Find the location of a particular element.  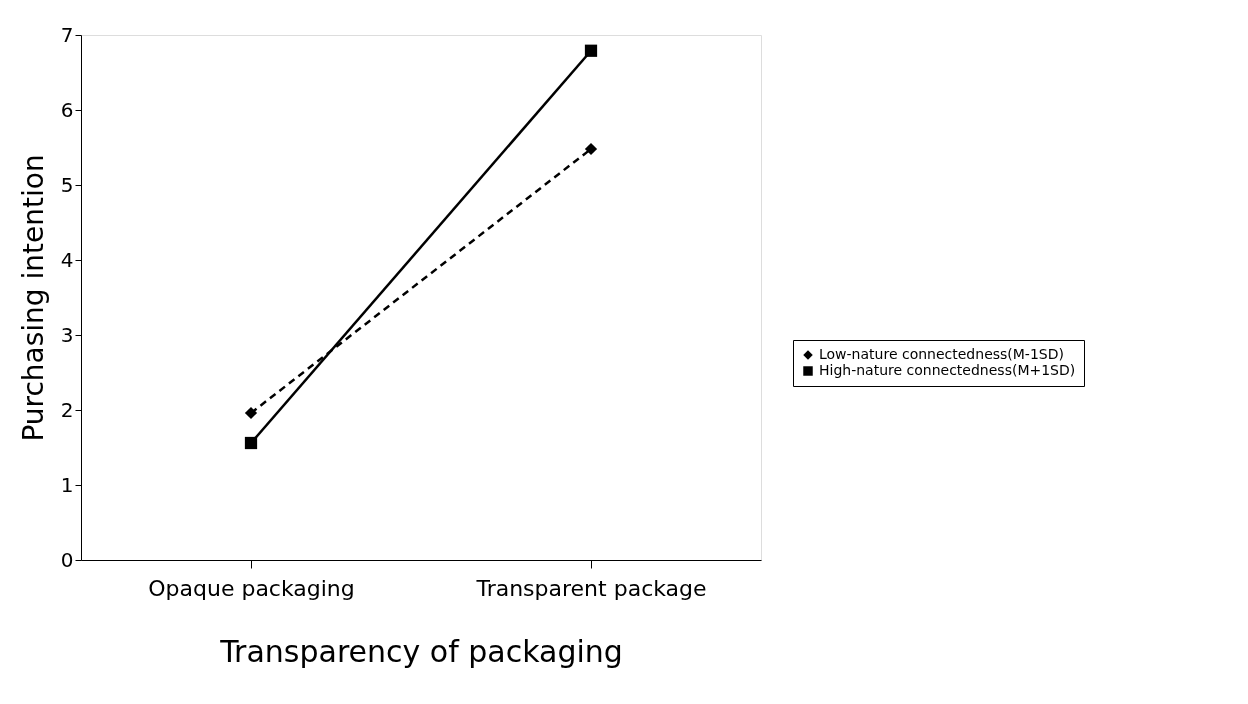

x-axis-title: Transparency of packaging is located at coordinates (421, 651).